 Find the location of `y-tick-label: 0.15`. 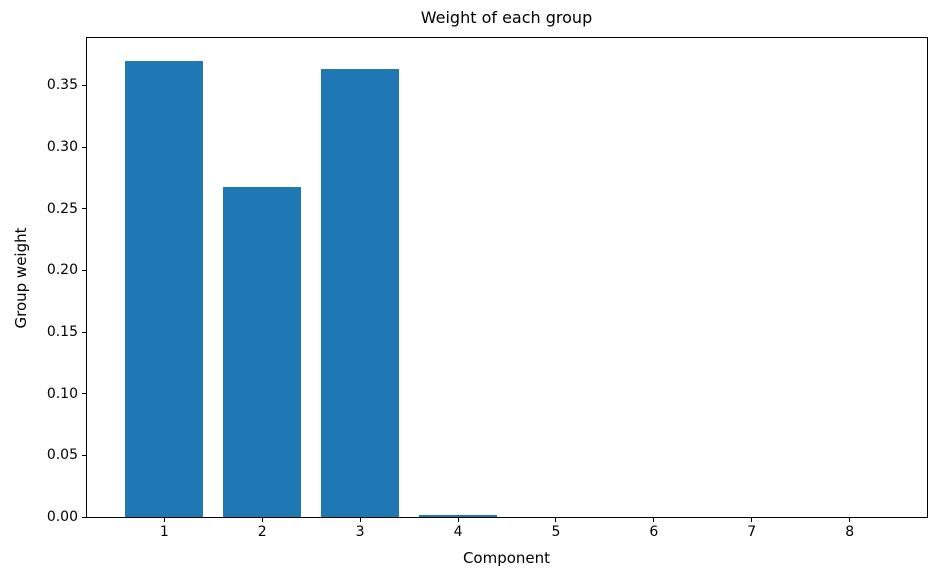

y-tick-label: 0.15 is located at coordinates (62, 332).